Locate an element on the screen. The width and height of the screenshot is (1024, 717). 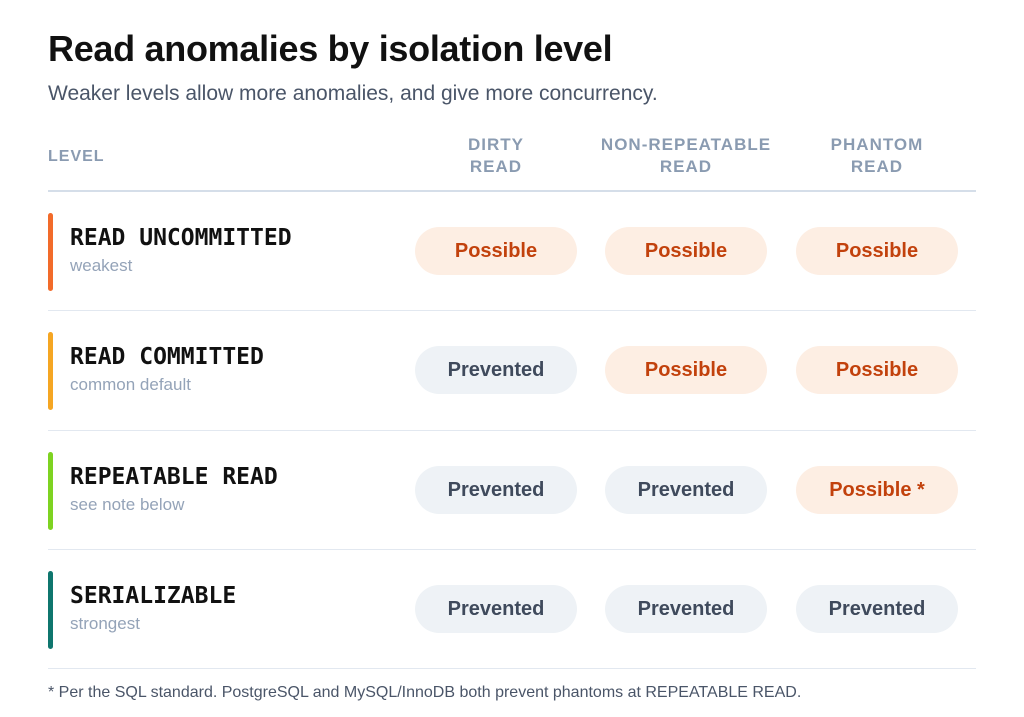
header-divider is located at coordinates (512, 191).